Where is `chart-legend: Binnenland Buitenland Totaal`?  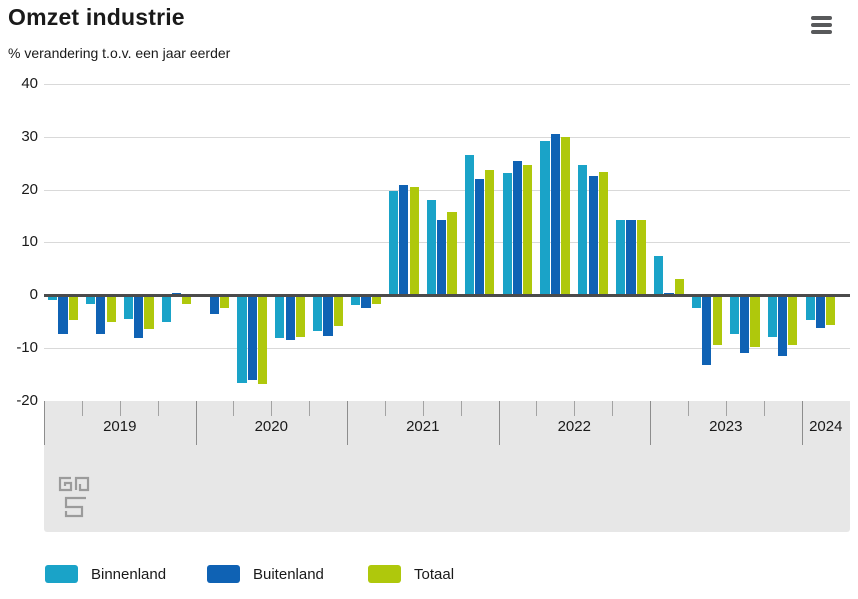
chart-legend: Binnenland Buitenland Totaal is located at coordinates (429, 575).